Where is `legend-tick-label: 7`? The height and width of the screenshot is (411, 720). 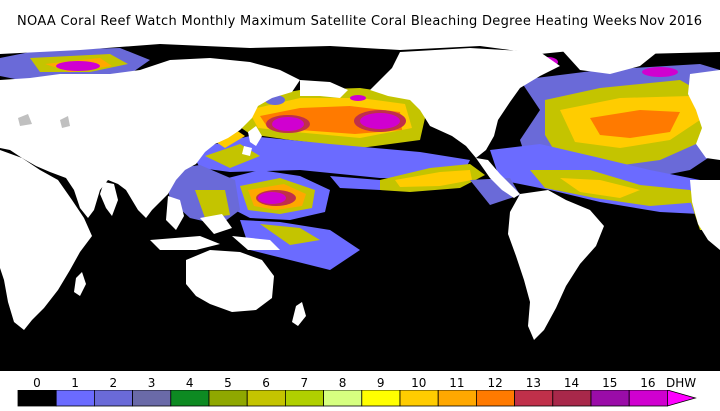
legend-tick-label: 7 is located at coordinates (304, 383).